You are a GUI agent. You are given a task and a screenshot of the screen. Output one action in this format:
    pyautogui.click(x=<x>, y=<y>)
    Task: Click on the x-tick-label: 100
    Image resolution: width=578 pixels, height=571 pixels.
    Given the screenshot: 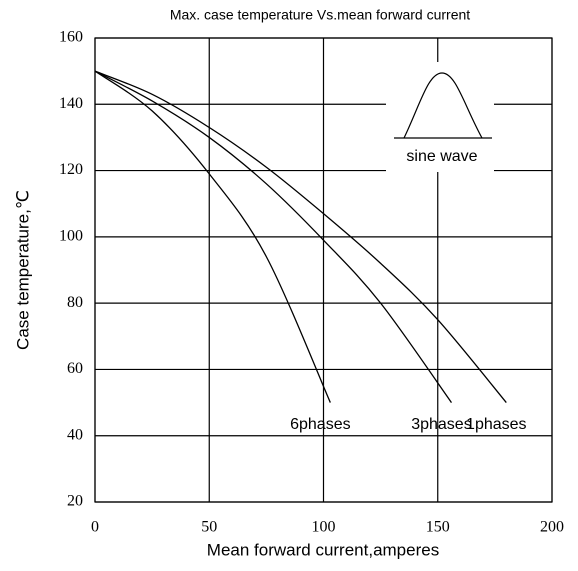 What is the action you would take?
    pyautogui.click(x=324, y=527)
    